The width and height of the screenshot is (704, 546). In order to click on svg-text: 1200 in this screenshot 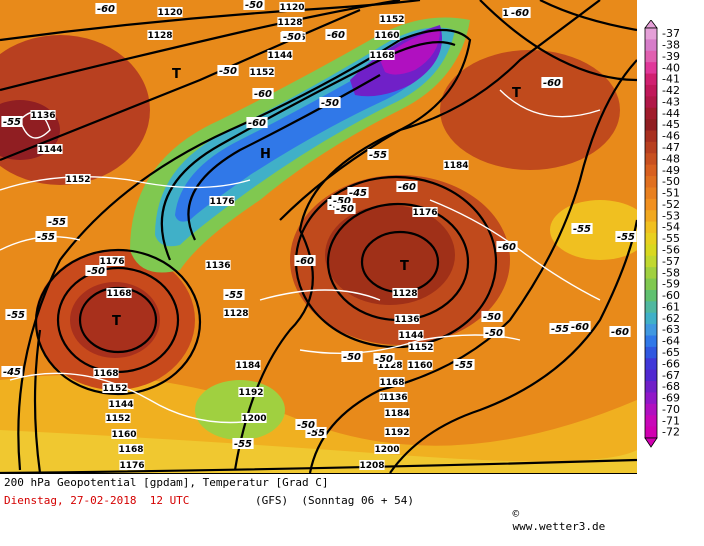, I will do `click(253, 419)`.